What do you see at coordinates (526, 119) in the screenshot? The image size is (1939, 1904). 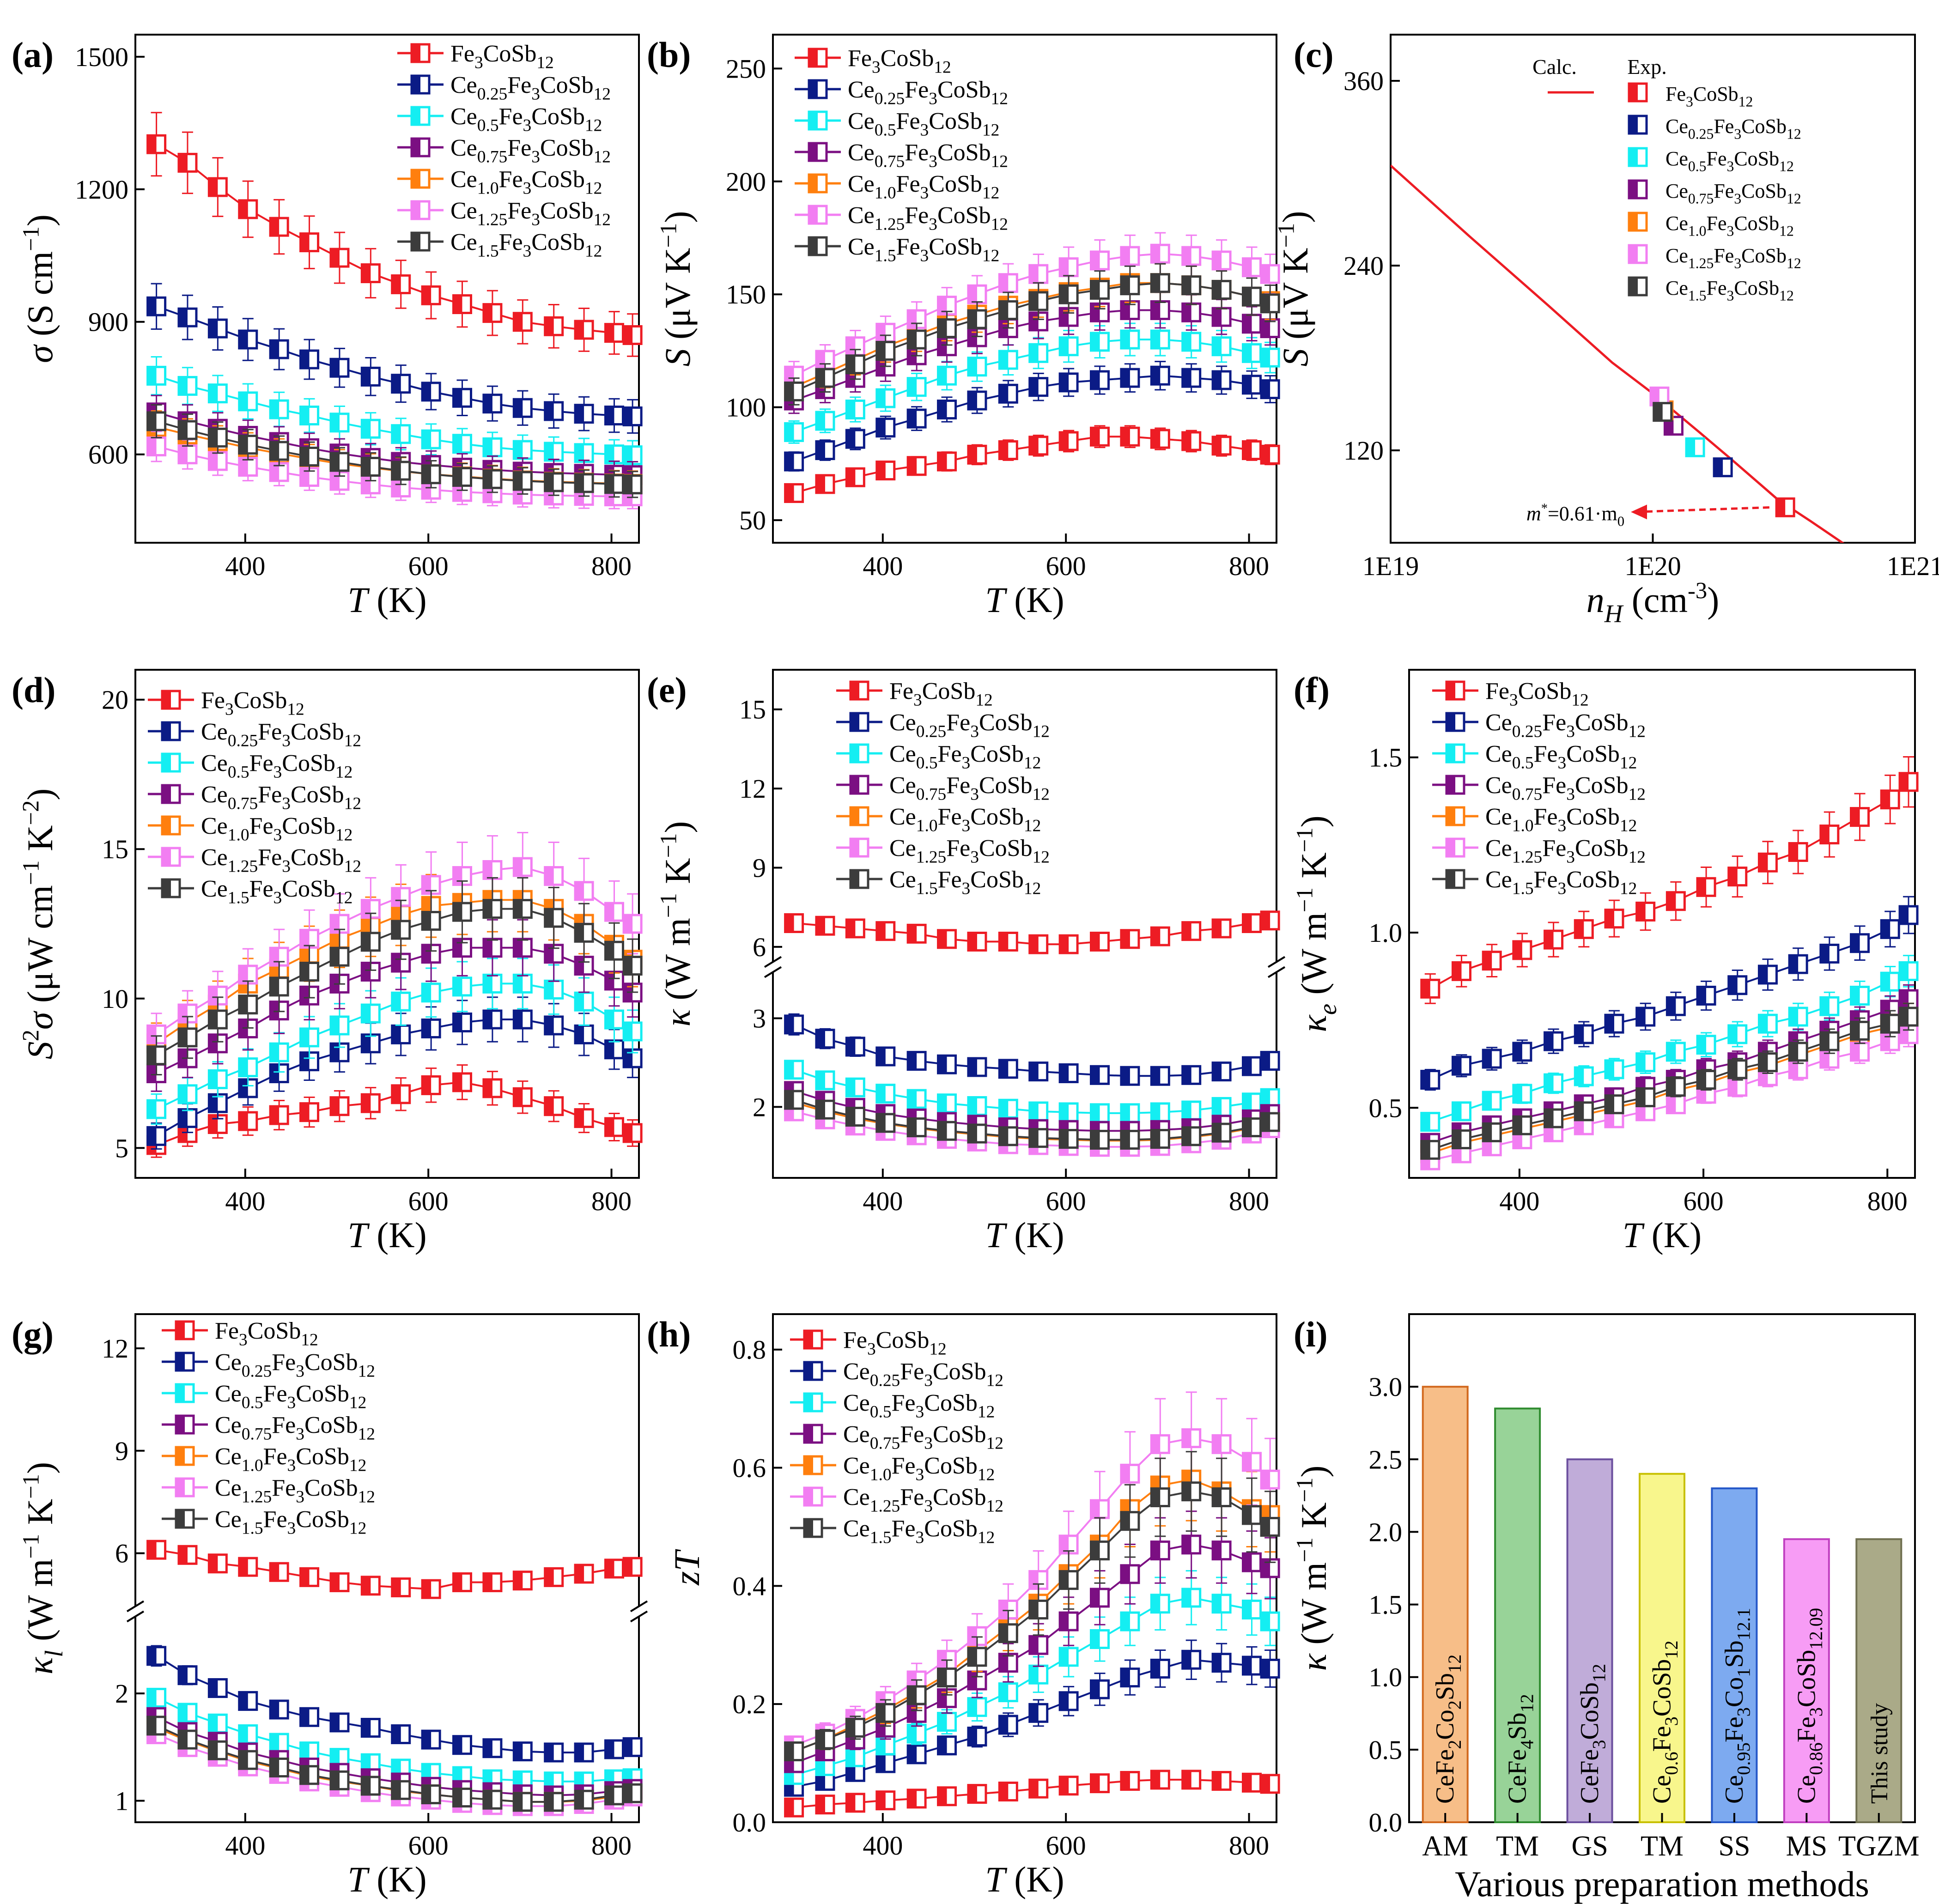 I see `legend-label: Ce0.5Fe3CoSb12` at bounding box center [526, 119].